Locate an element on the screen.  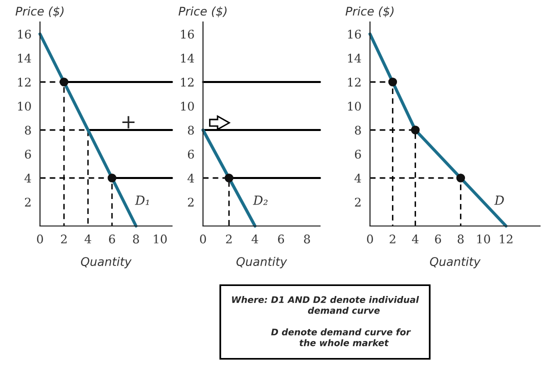
x-tick-label: 12 is located at coordinates (506, 239).